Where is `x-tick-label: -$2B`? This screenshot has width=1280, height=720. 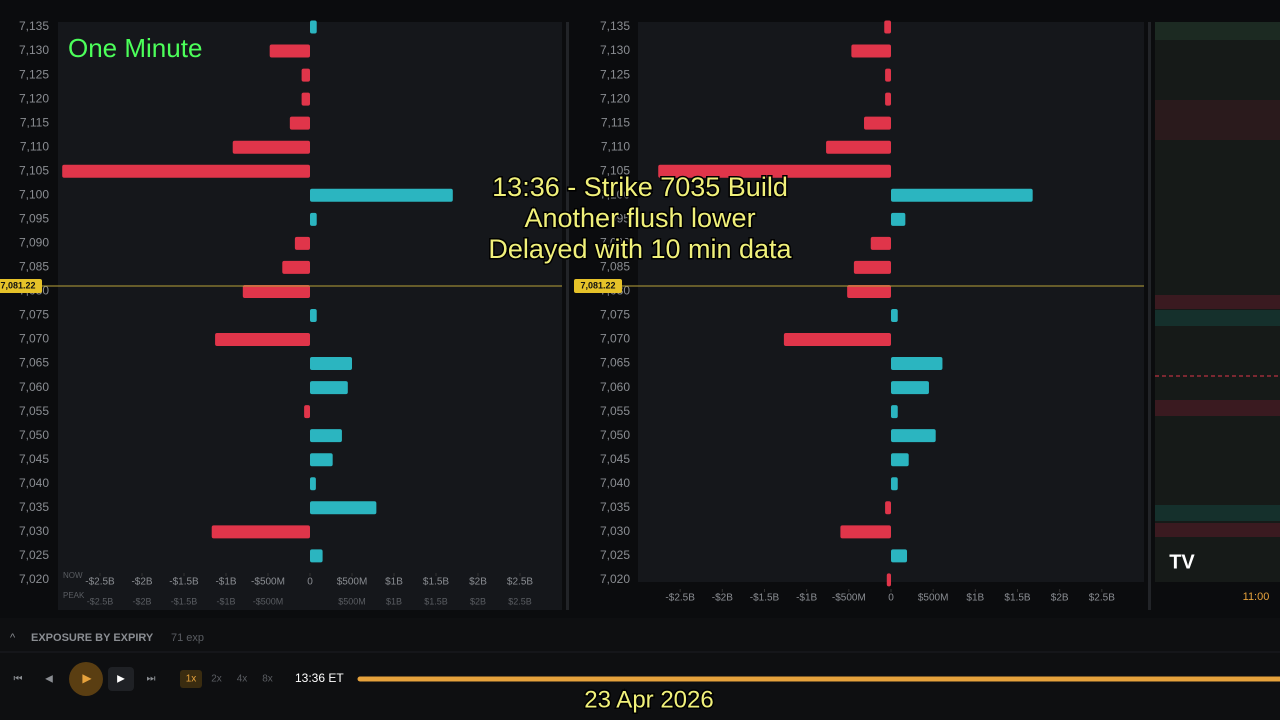 x-tick-label: -$2B is located at coordinates (722, 598).